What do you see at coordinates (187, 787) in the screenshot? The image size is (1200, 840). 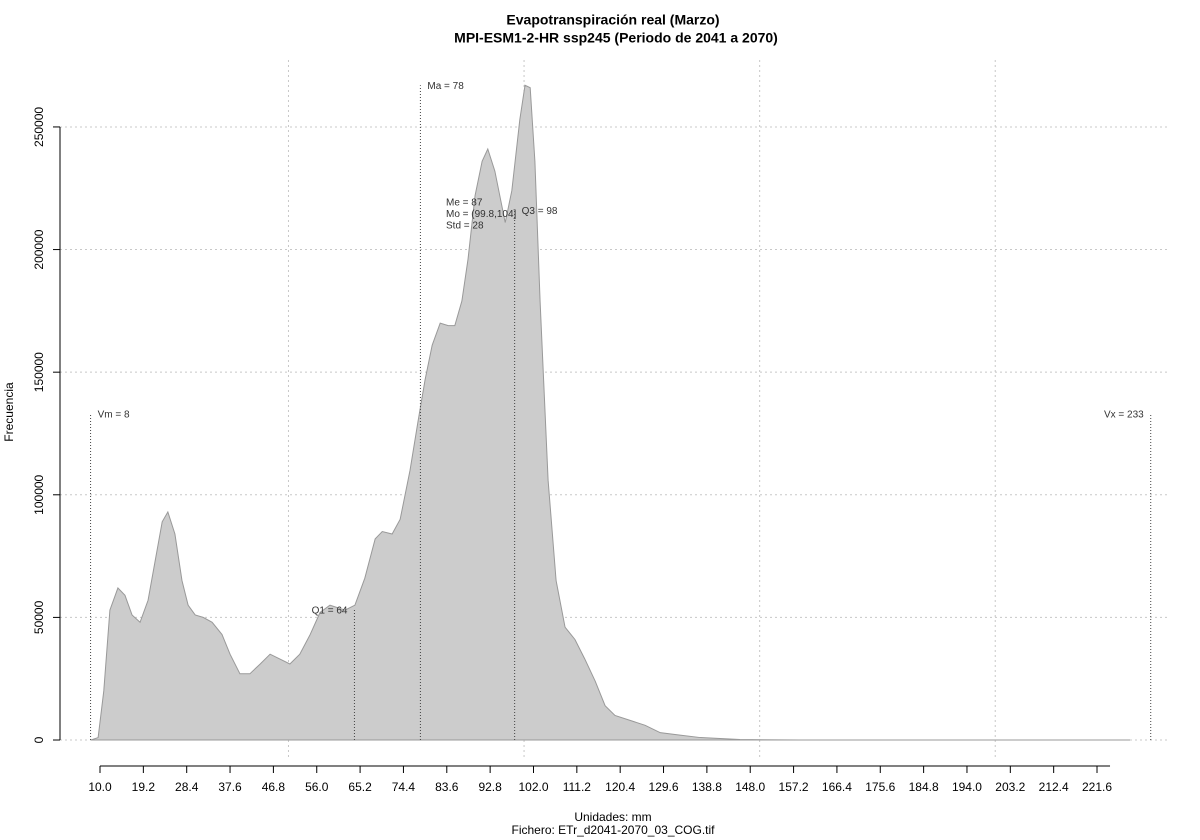 I see `x-tick-label: 28.4` at bounding box center [187, 787].